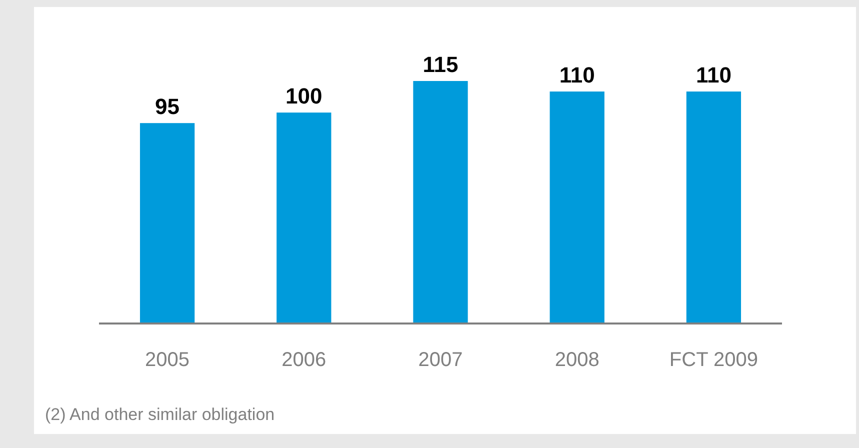 The height and width of the screenshot is (448, 859). I want to click on text: (2) And other similar obligation, so click(160, 414).